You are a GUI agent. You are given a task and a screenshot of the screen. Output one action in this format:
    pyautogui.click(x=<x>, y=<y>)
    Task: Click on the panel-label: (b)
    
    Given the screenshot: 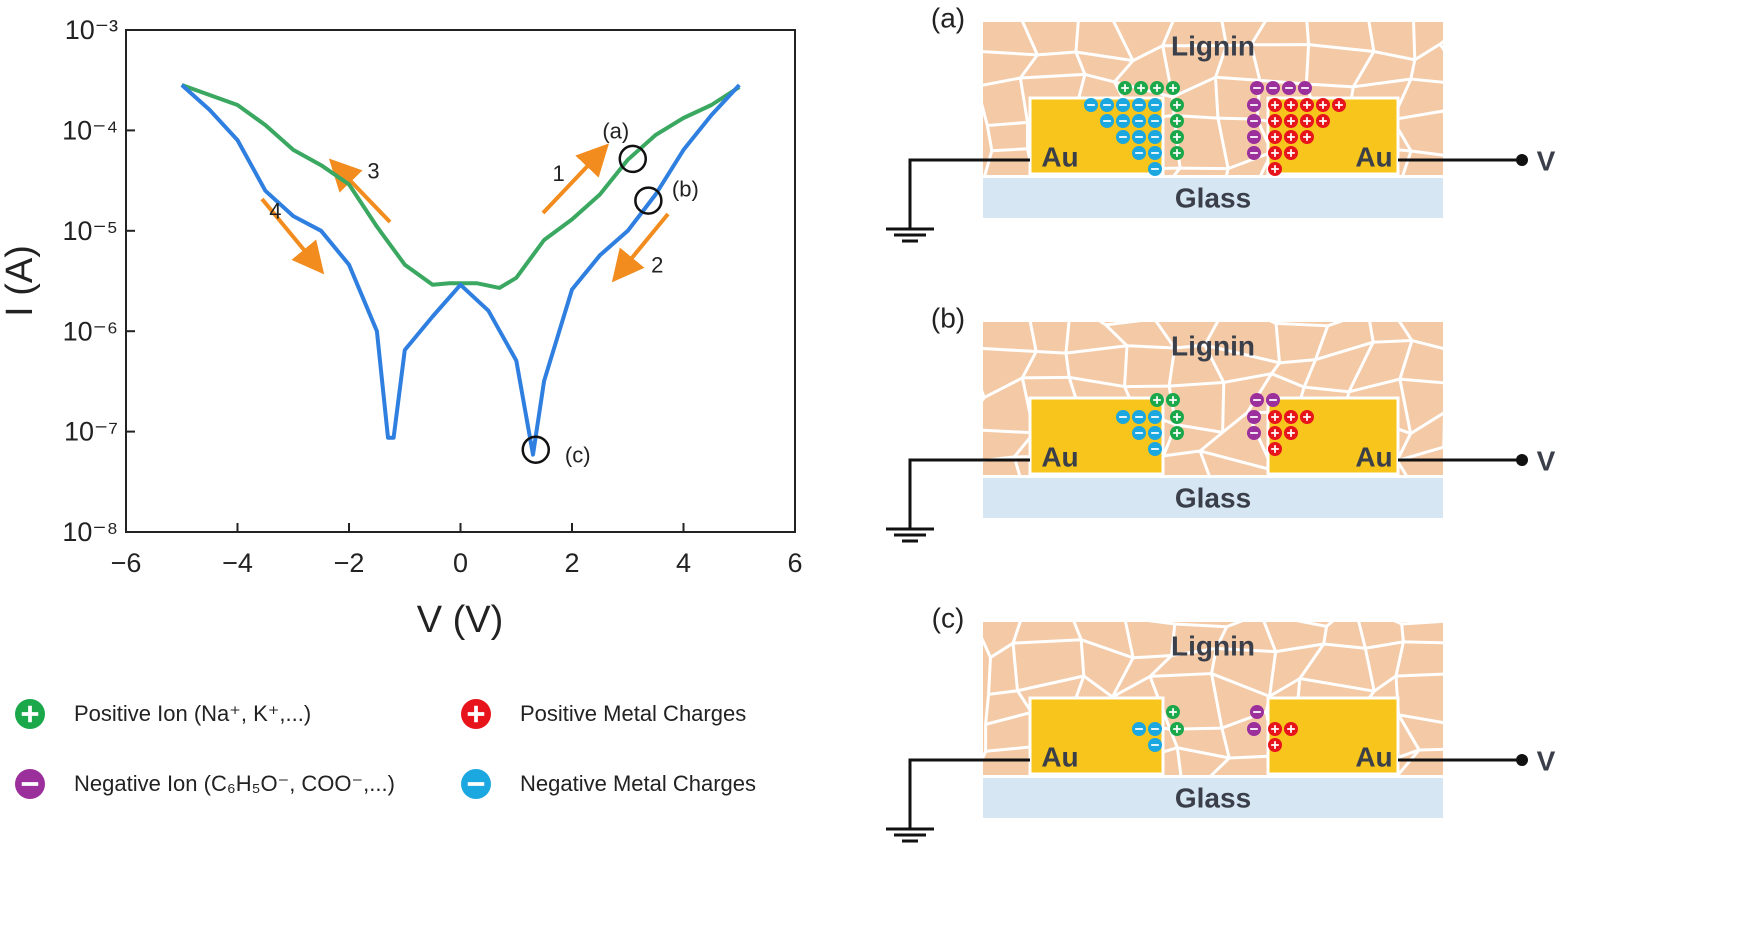 What is the action you would take?
    pyautogui.click(x=948, y=317)
    